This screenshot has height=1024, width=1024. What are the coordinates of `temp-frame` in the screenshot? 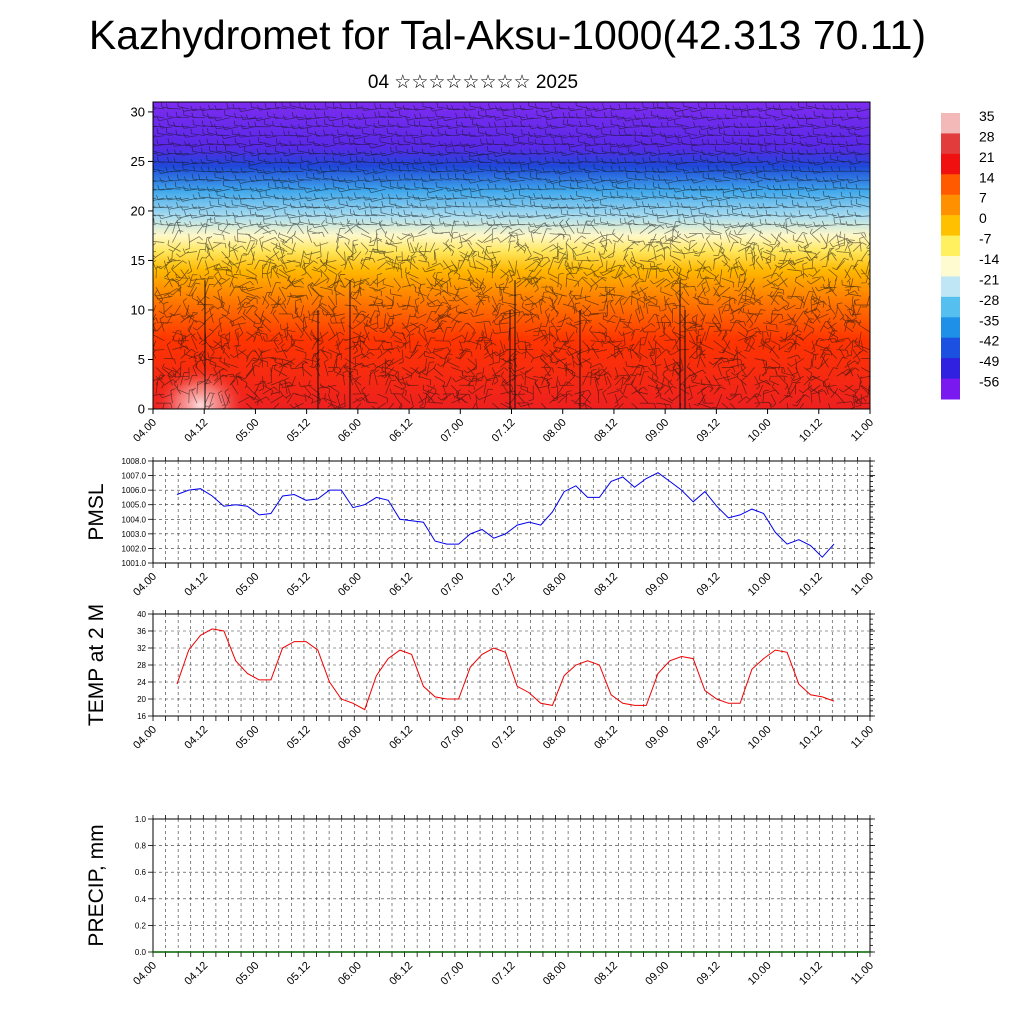 It's located at (511, 665).